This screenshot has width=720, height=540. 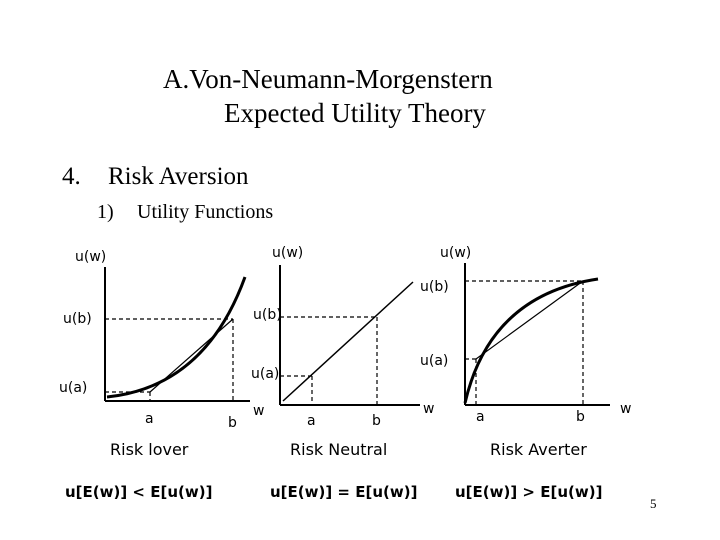 I want to click on chord-line, so click(x=529, y=320).